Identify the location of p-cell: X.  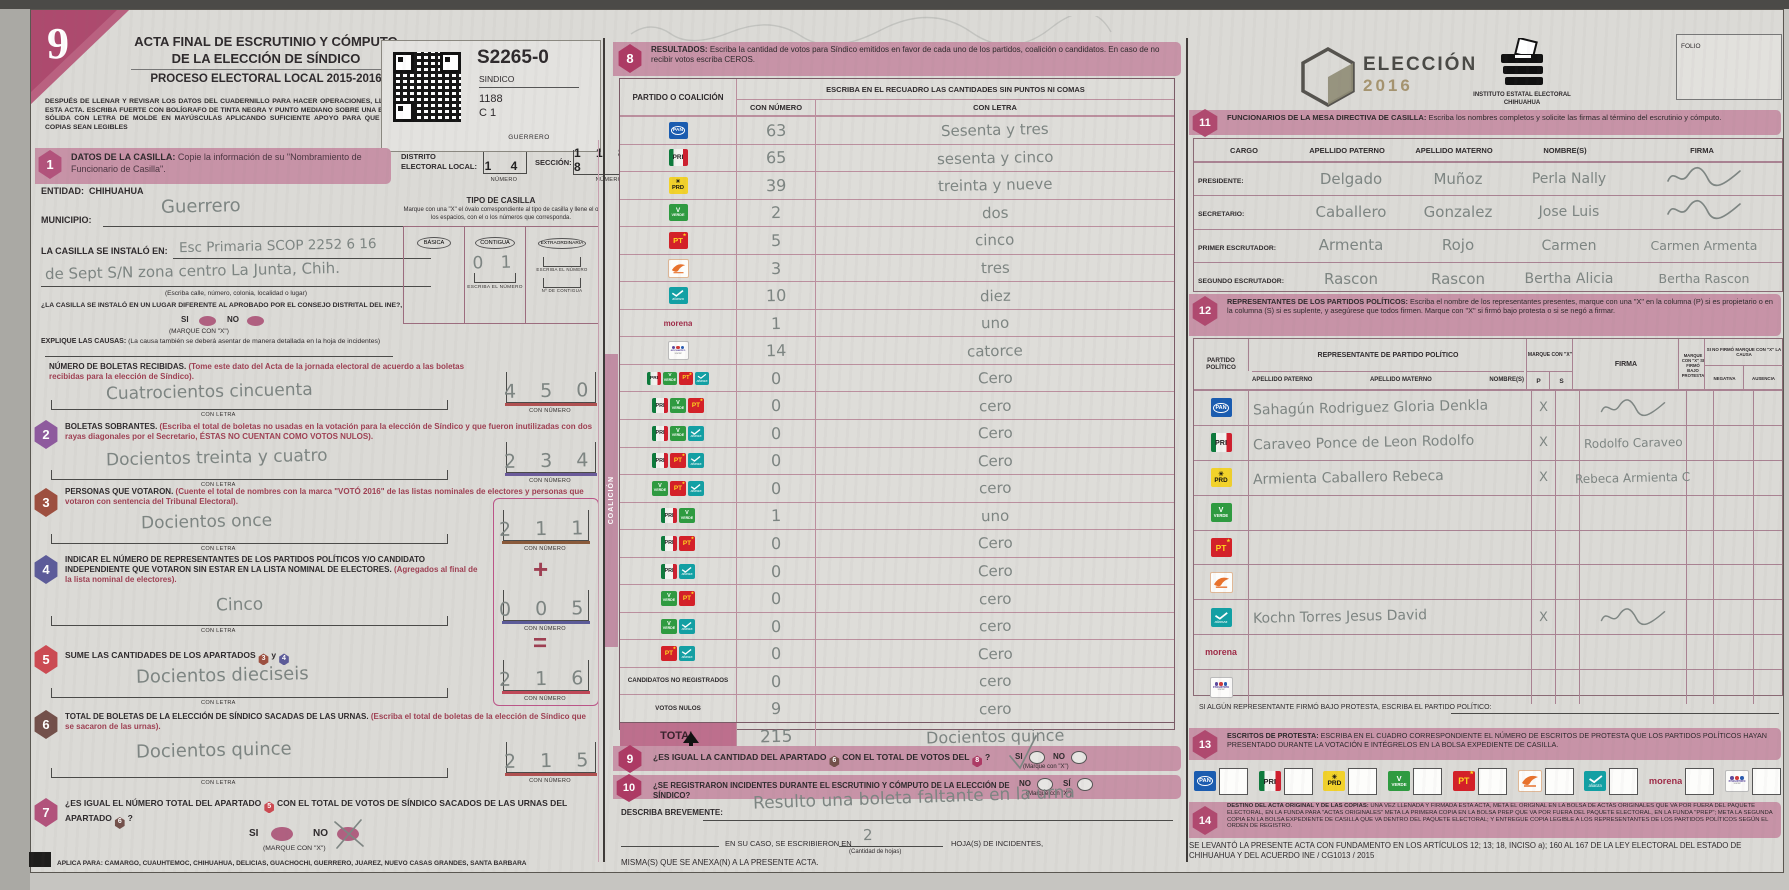
(1543, 477).